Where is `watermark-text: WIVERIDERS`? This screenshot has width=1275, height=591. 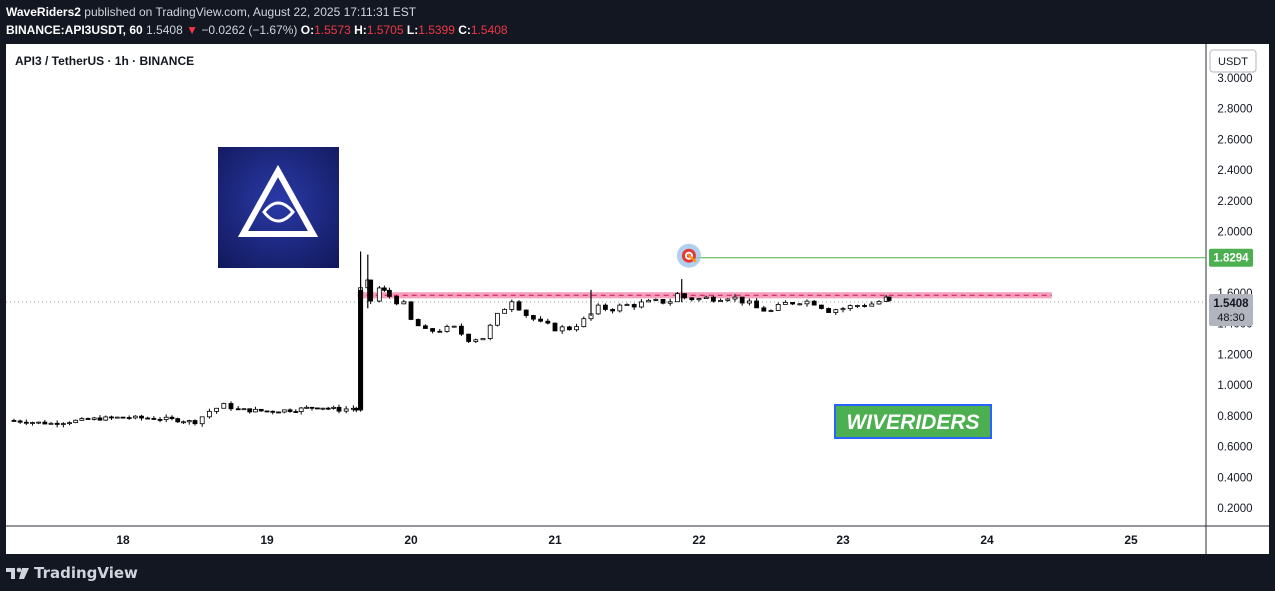
watermark-text: WIVERIDERS is located at coordinates (912, 422).